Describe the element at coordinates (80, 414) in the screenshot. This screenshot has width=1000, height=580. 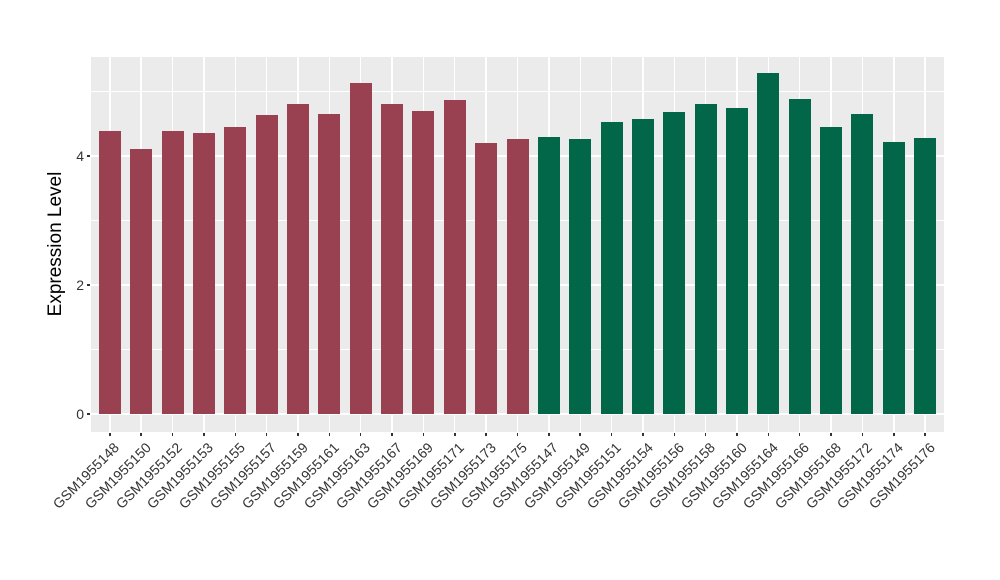
I see `y-tick-label: 0` at that location.